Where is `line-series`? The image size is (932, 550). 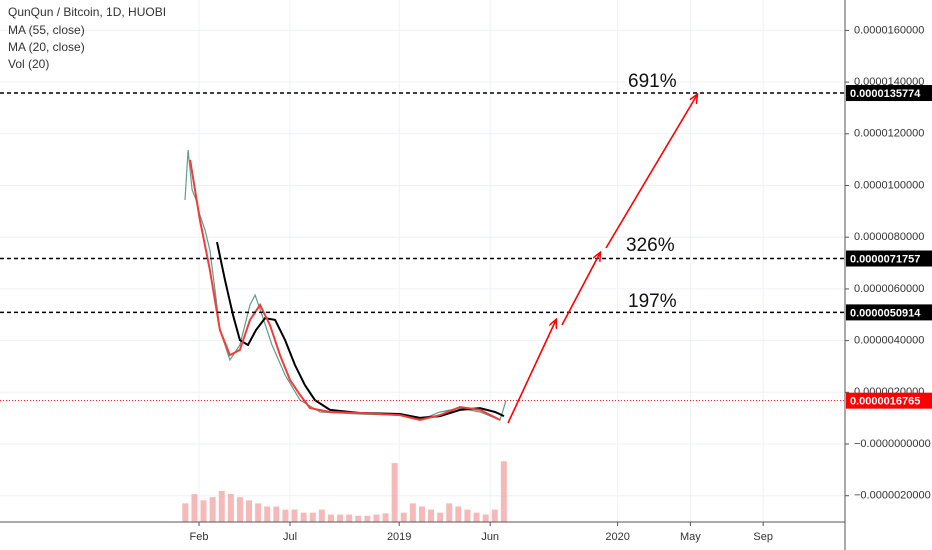
line-series is located at coordinates (360, 330).